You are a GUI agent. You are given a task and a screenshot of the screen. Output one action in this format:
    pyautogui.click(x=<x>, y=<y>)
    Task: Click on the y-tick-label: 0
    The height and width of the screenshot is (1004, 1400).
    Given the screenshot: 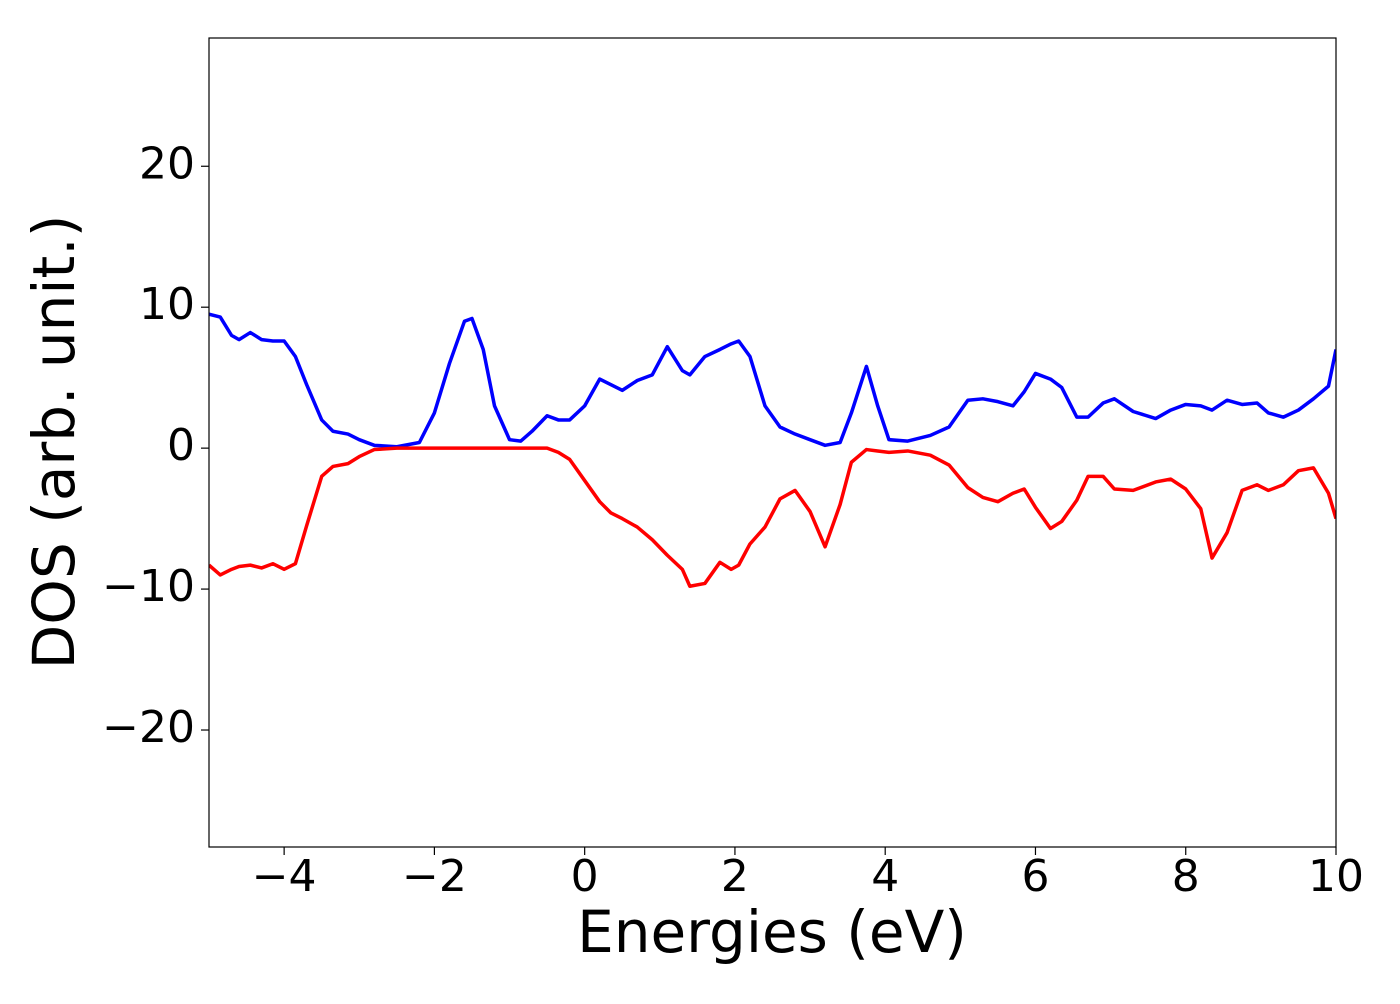 What is the action you would take?
    pyautogui.click(x=181, y=445)
    